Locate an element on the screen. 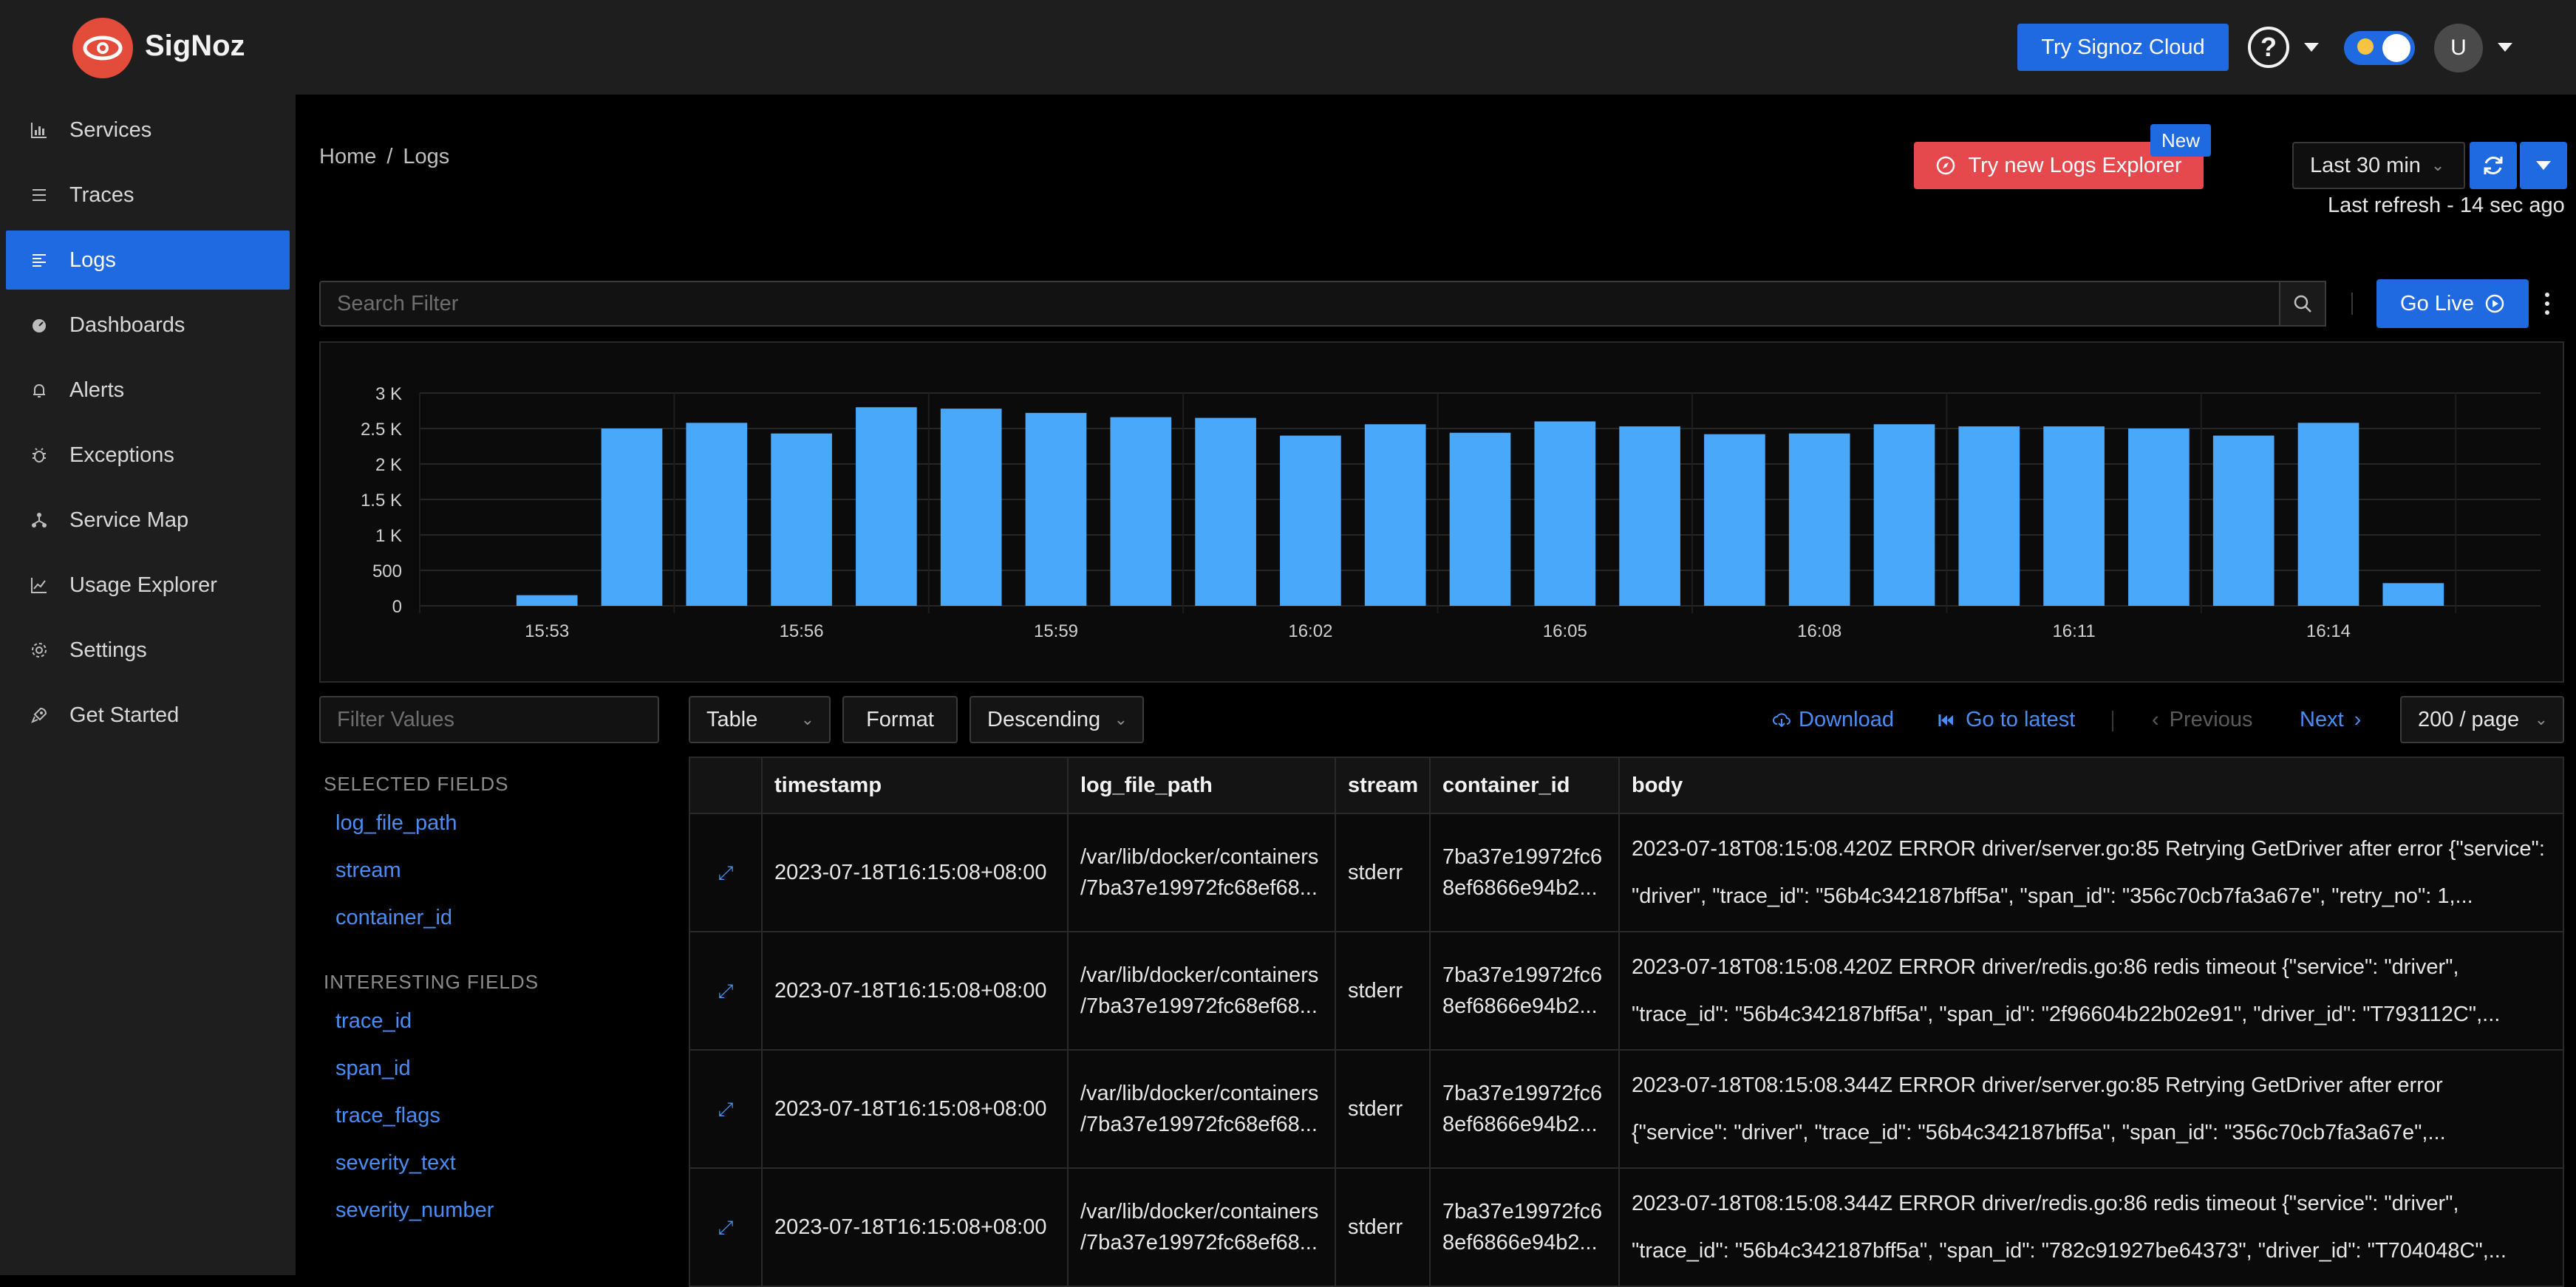 Image resolution: width=2576 pixels, height=1287 pixels. field-severity-text: severity_text is located at coordinates (395, 1163).